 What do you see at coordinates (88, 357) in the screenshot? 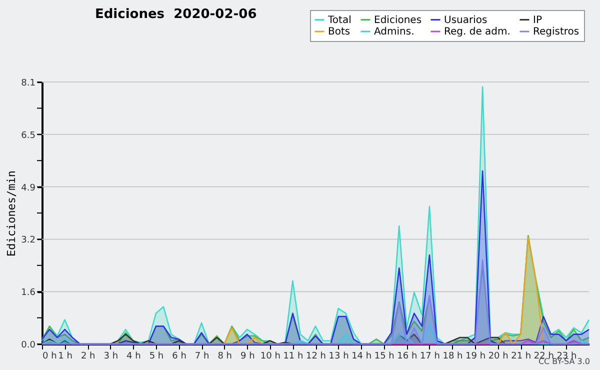
I see `x-tick-label: 2 h` at bounding box center [88, 357].